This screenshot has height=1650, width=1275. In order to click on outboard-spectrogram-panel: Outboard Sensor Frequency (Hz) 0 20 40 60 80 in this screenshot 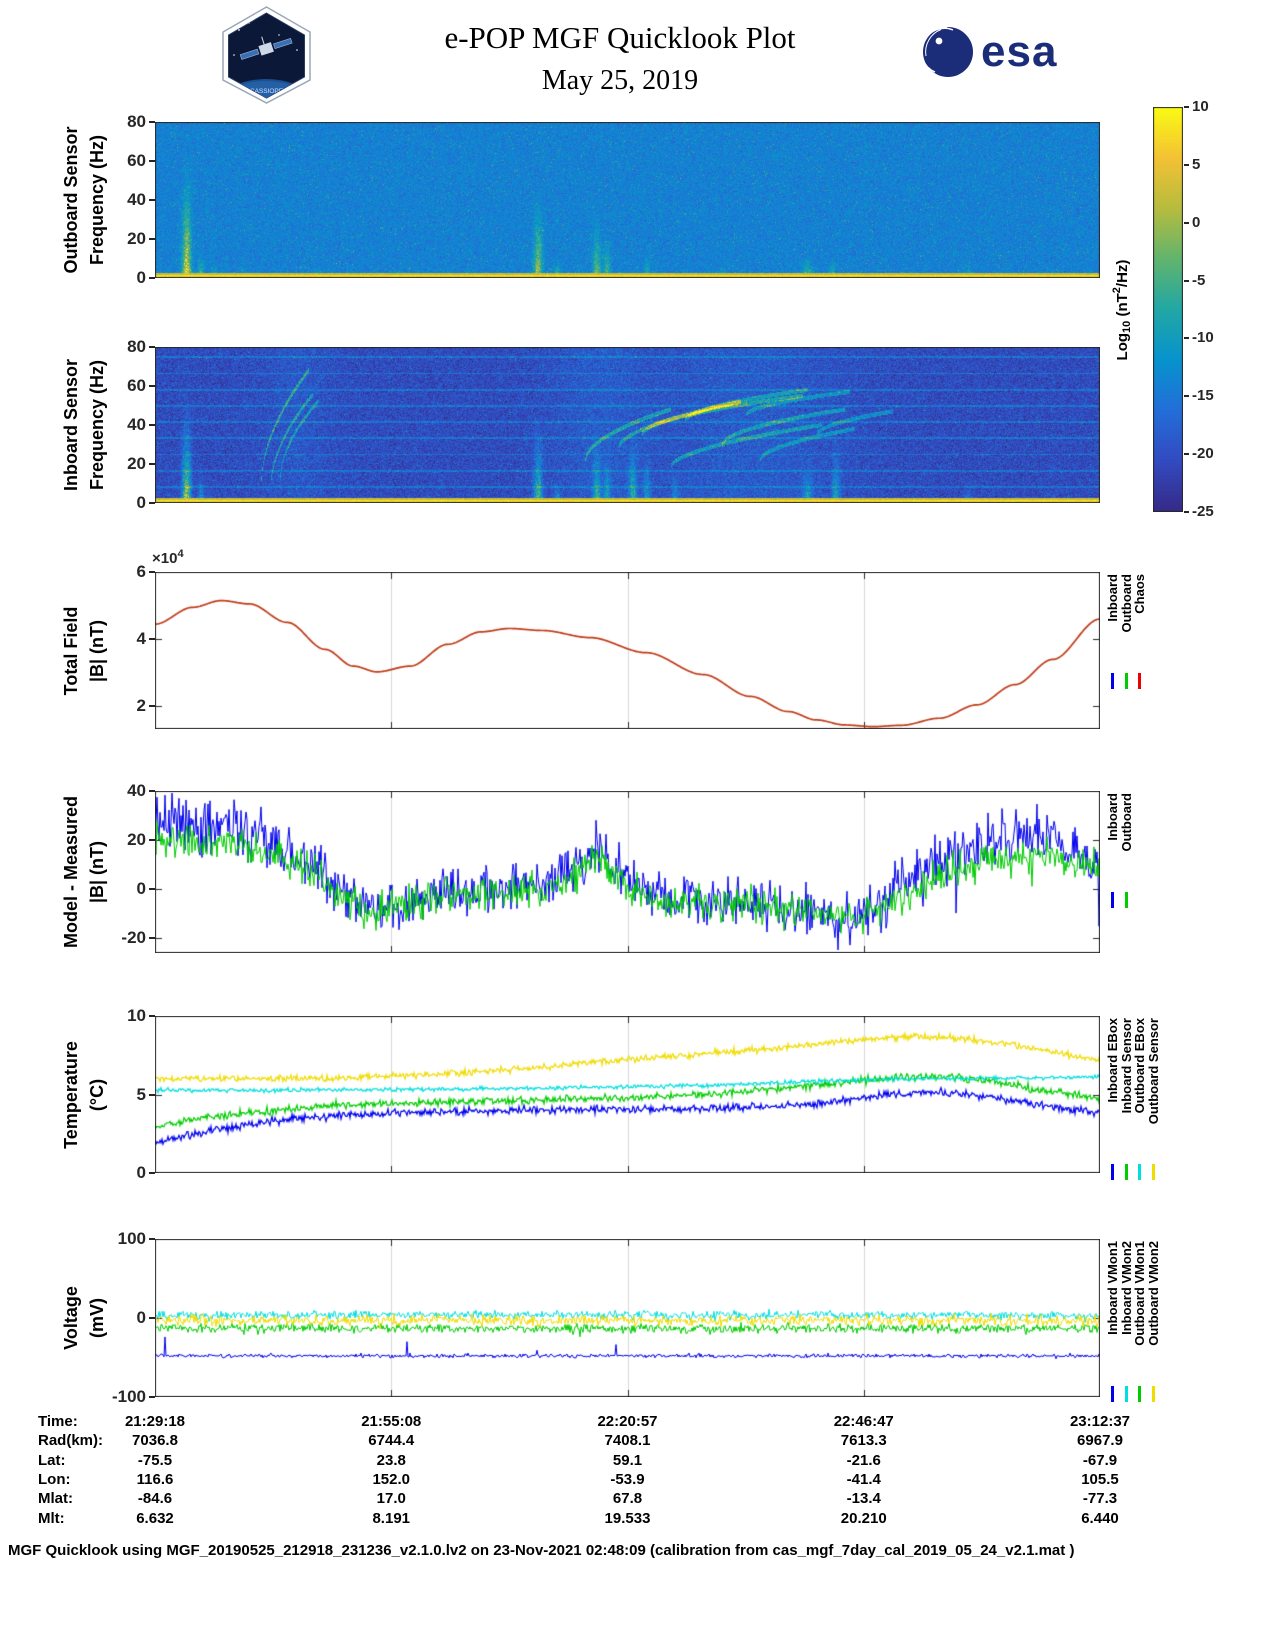, I will do `click(637, 199)`.